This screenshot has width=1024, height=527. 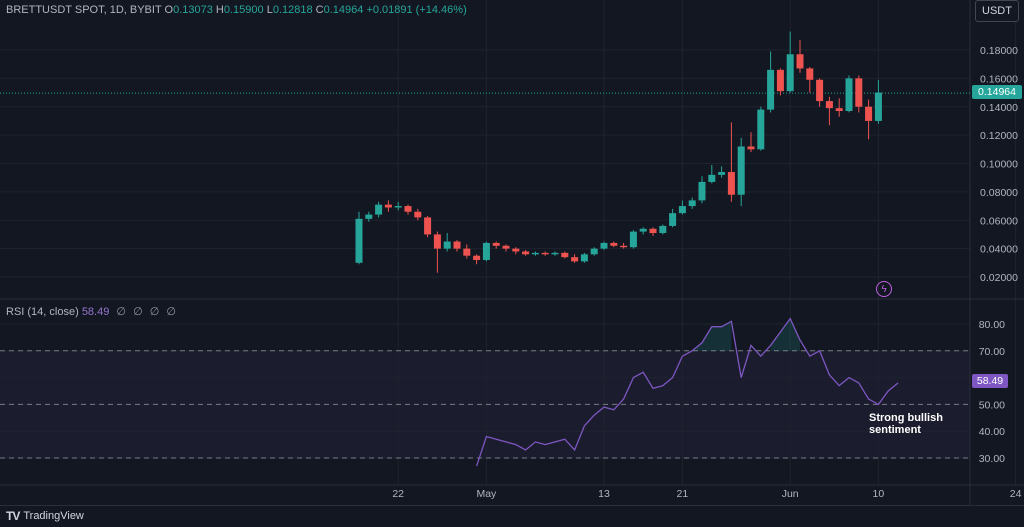 What do you see at coordinates (785, 334) in the screenshot?
I see `rsi-overbought-fill` at bounding box center [785, 334].